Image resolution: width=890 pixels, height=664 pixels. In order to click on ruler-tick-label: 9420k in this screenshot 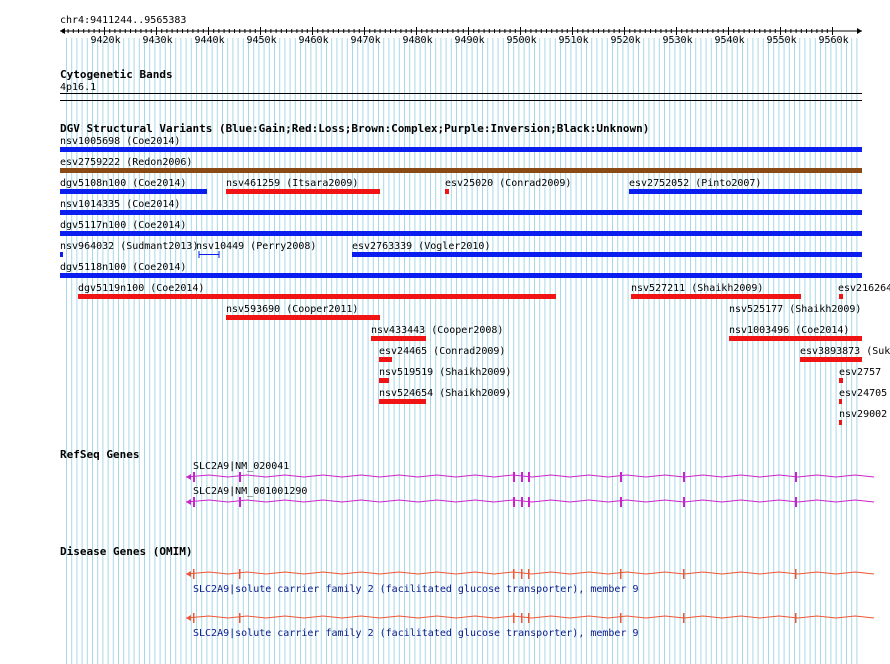, I will do `click(105, 40)`.